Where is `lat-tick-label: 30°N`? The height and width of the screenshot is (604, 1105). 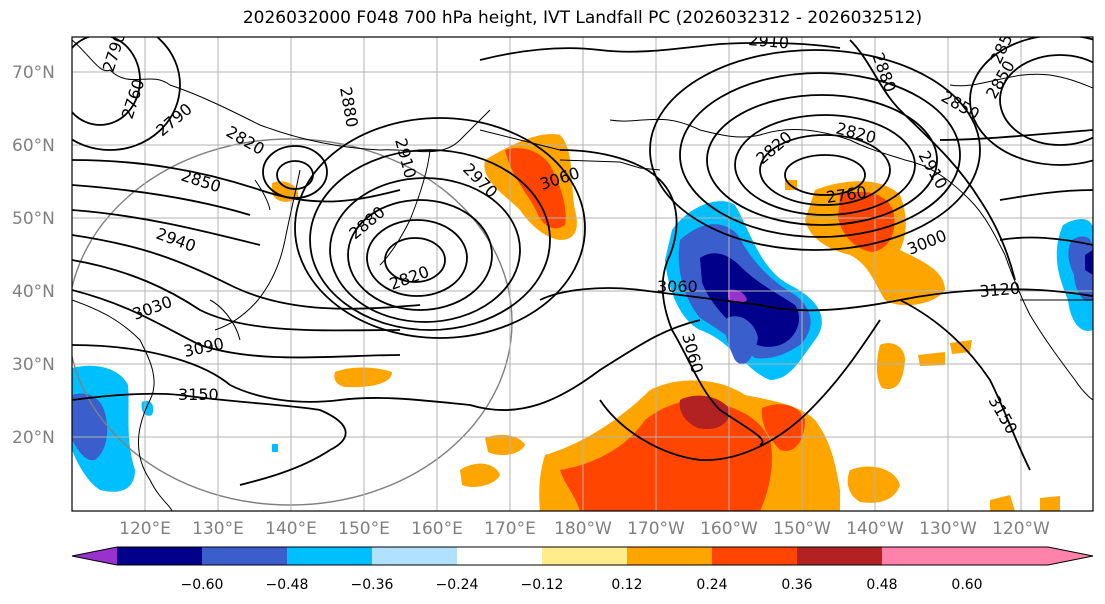 lat-tick-label: 30°N is located at coordinates (33, 365).